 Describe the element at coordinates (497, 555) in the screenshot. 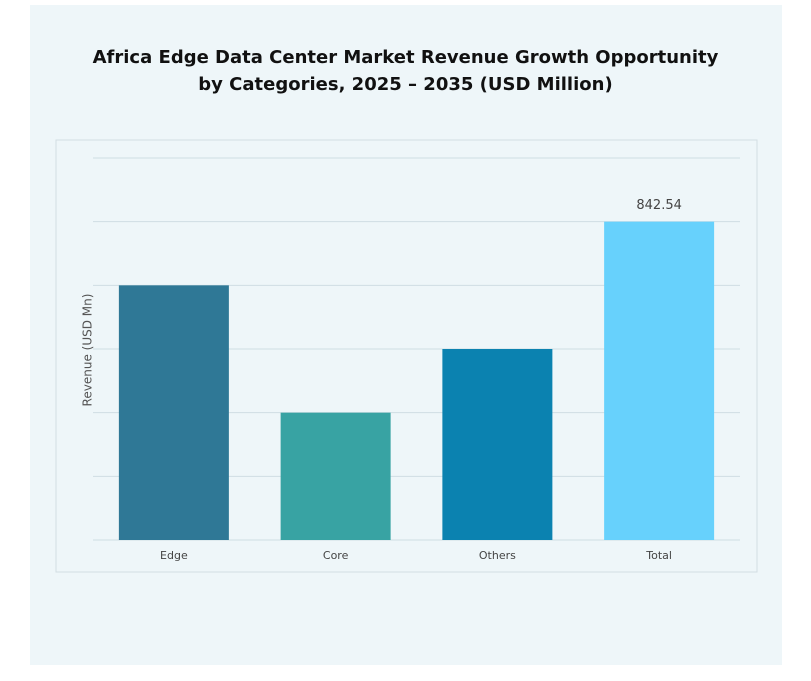

I see `x-tick-label: Others` at that location.